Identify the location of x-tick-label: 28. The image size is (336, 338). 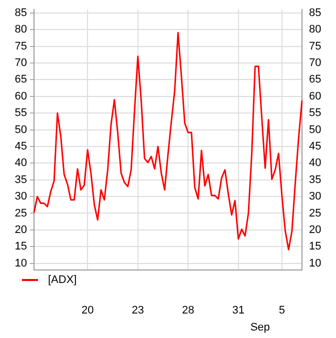
(188, 310).